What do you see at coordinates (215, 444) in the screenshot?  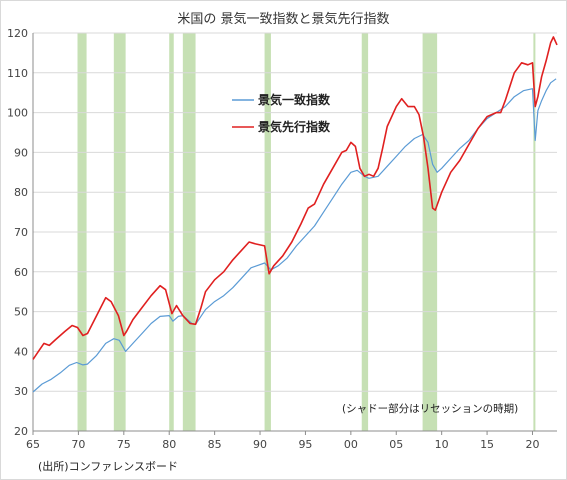 I see `x-tick-label: 85` at bounding box center [215, 444].